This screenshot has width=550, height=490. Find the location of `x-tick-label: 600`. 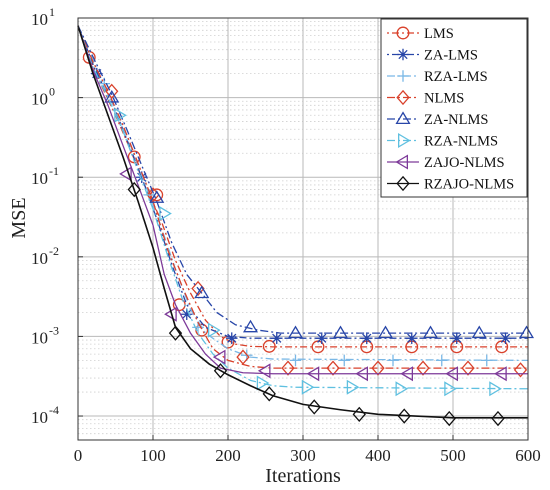

x-tick-label: 600 is located at coordinates (528, 455).